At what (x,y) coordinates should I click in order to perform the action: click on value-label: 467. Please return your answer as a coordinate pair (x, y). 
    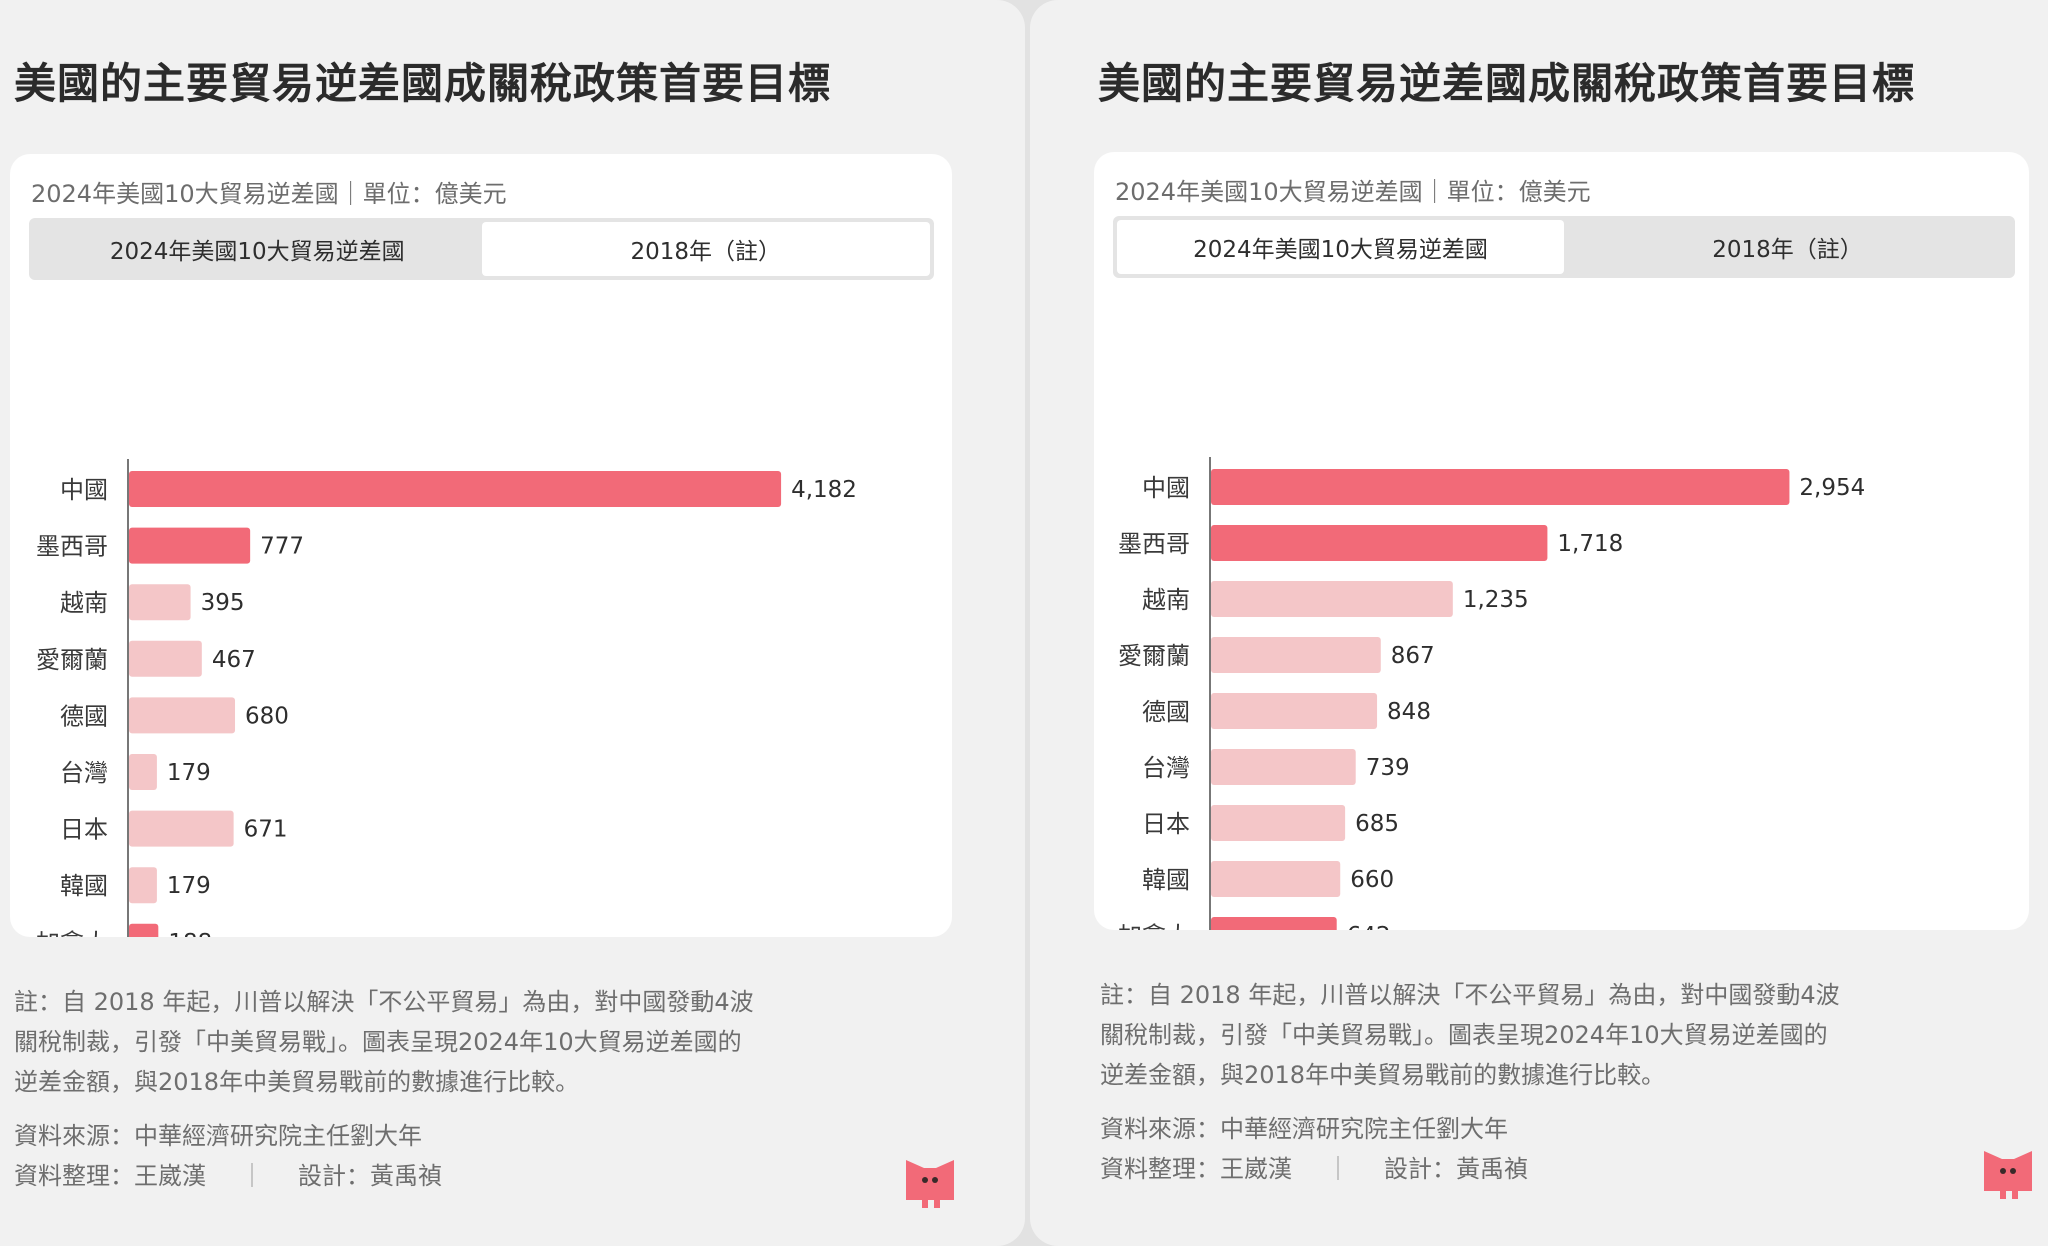
    Looking at the image, I should click on (234, 660).